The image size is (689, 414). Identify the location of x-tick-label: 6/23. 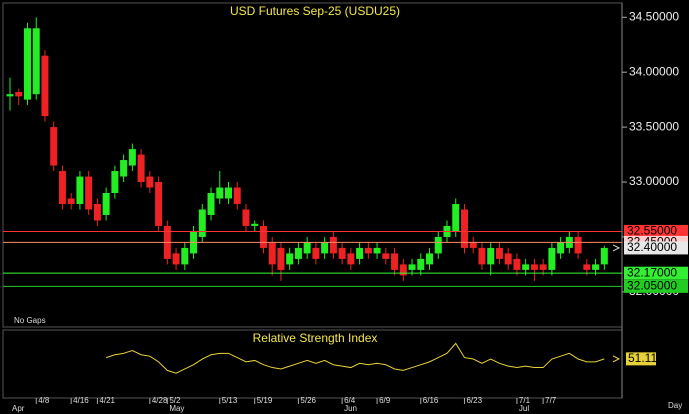
(474, 400).